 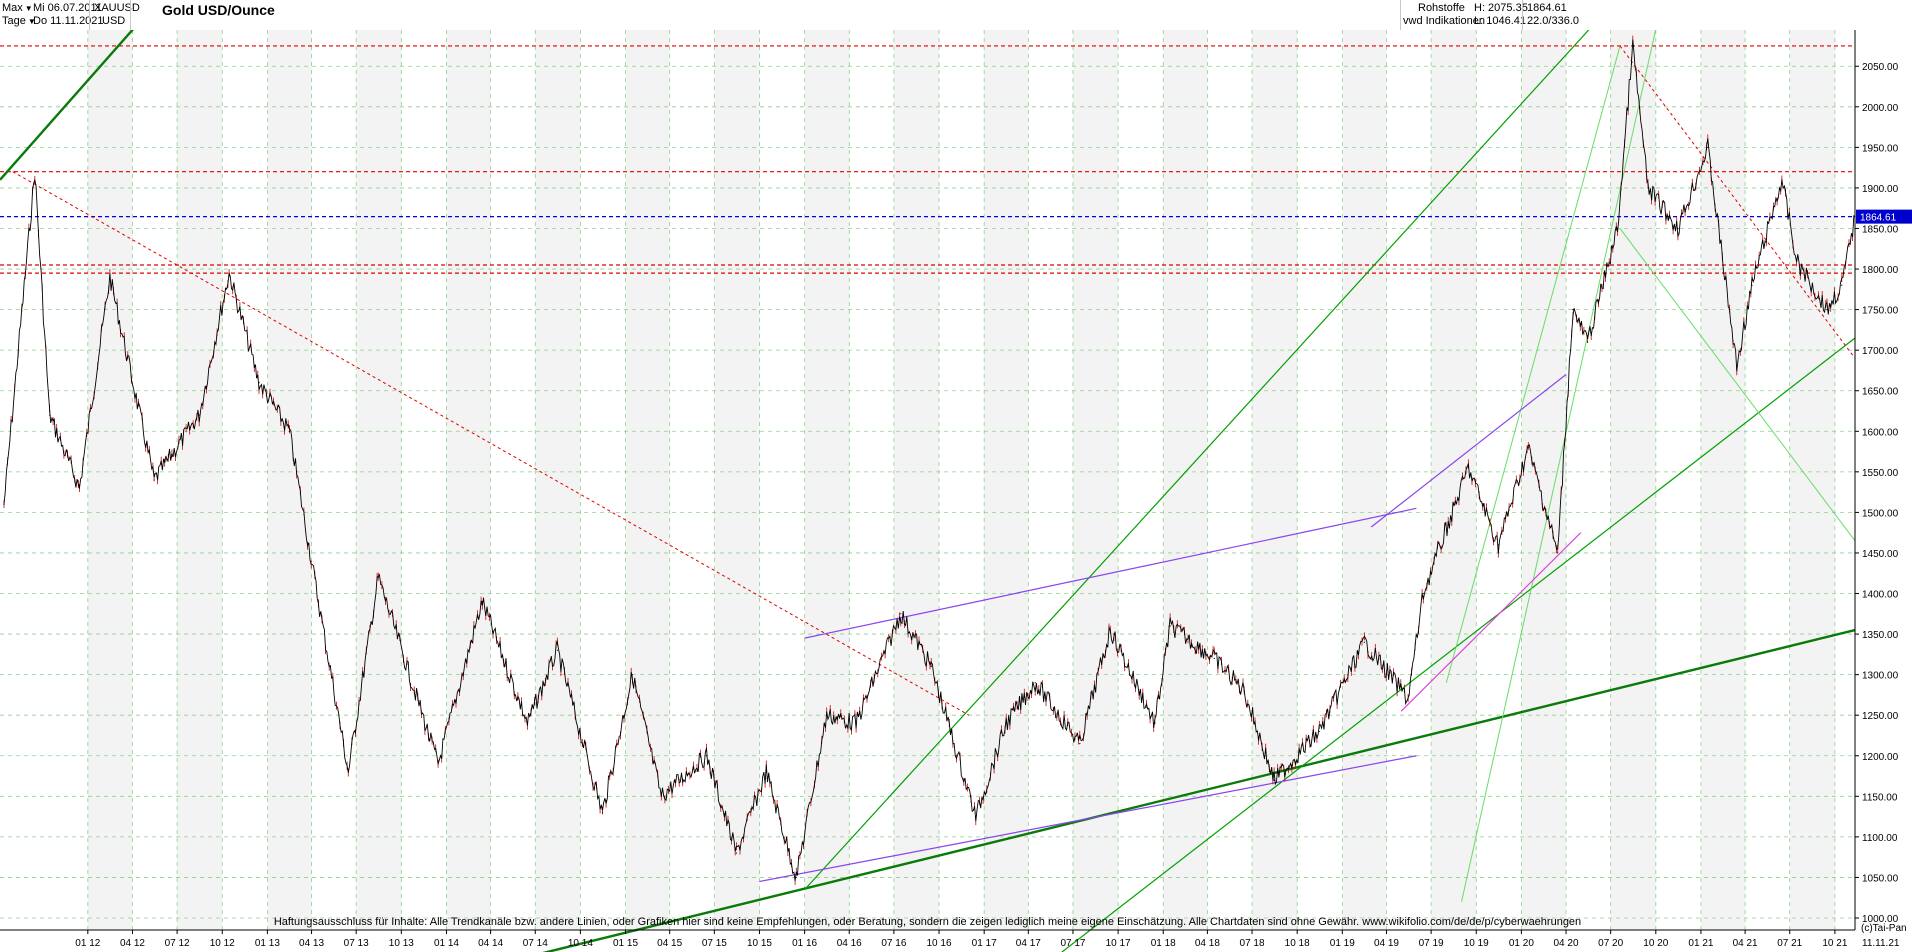 What do you see at coordinates (17, 8) in the screenshot?
I see `range-dropdown: Max ▼` at bounding box center [17, 8].